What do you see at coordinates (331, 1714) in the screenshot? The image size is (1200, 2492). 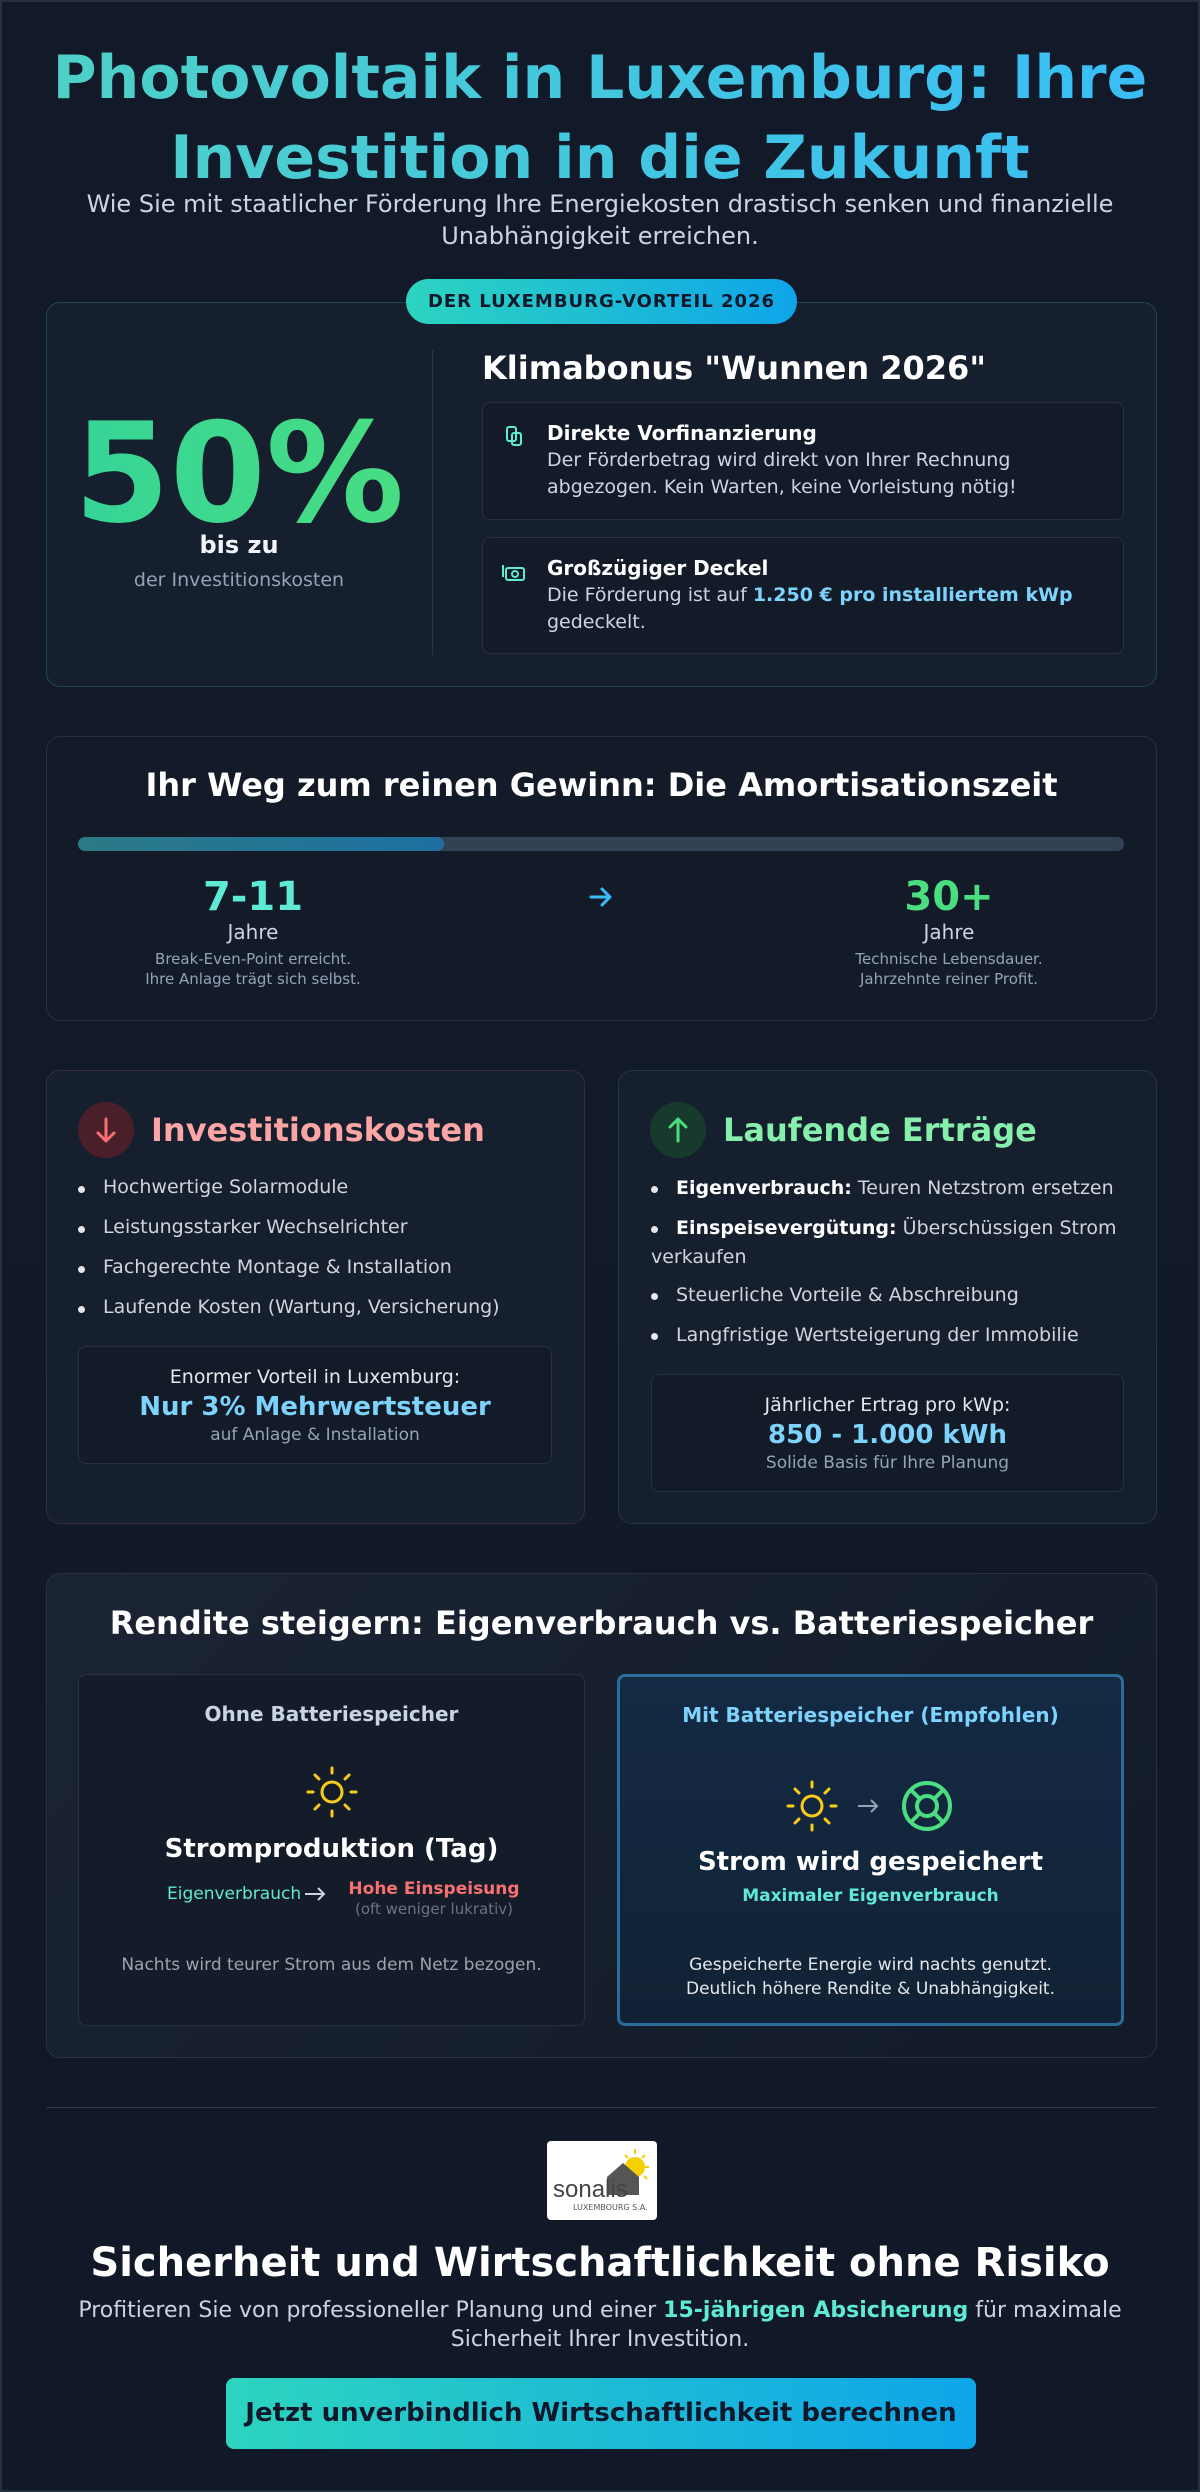 I see `option-title: Ohne Batteriespeicher` at bounding box center [331, 1714].